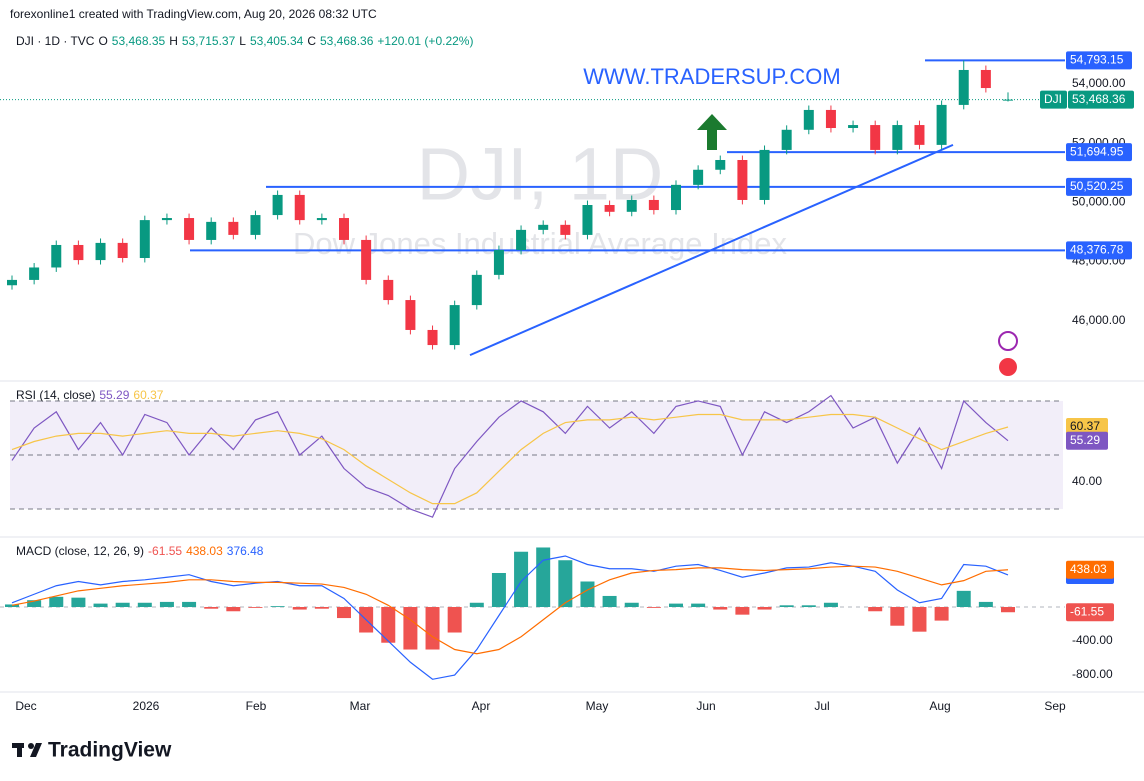 The width and height of the screenshot is (1144, 781). Describe the element at coordinates (204, 551) in the screenshot. I see `value: 438.03` at that location.